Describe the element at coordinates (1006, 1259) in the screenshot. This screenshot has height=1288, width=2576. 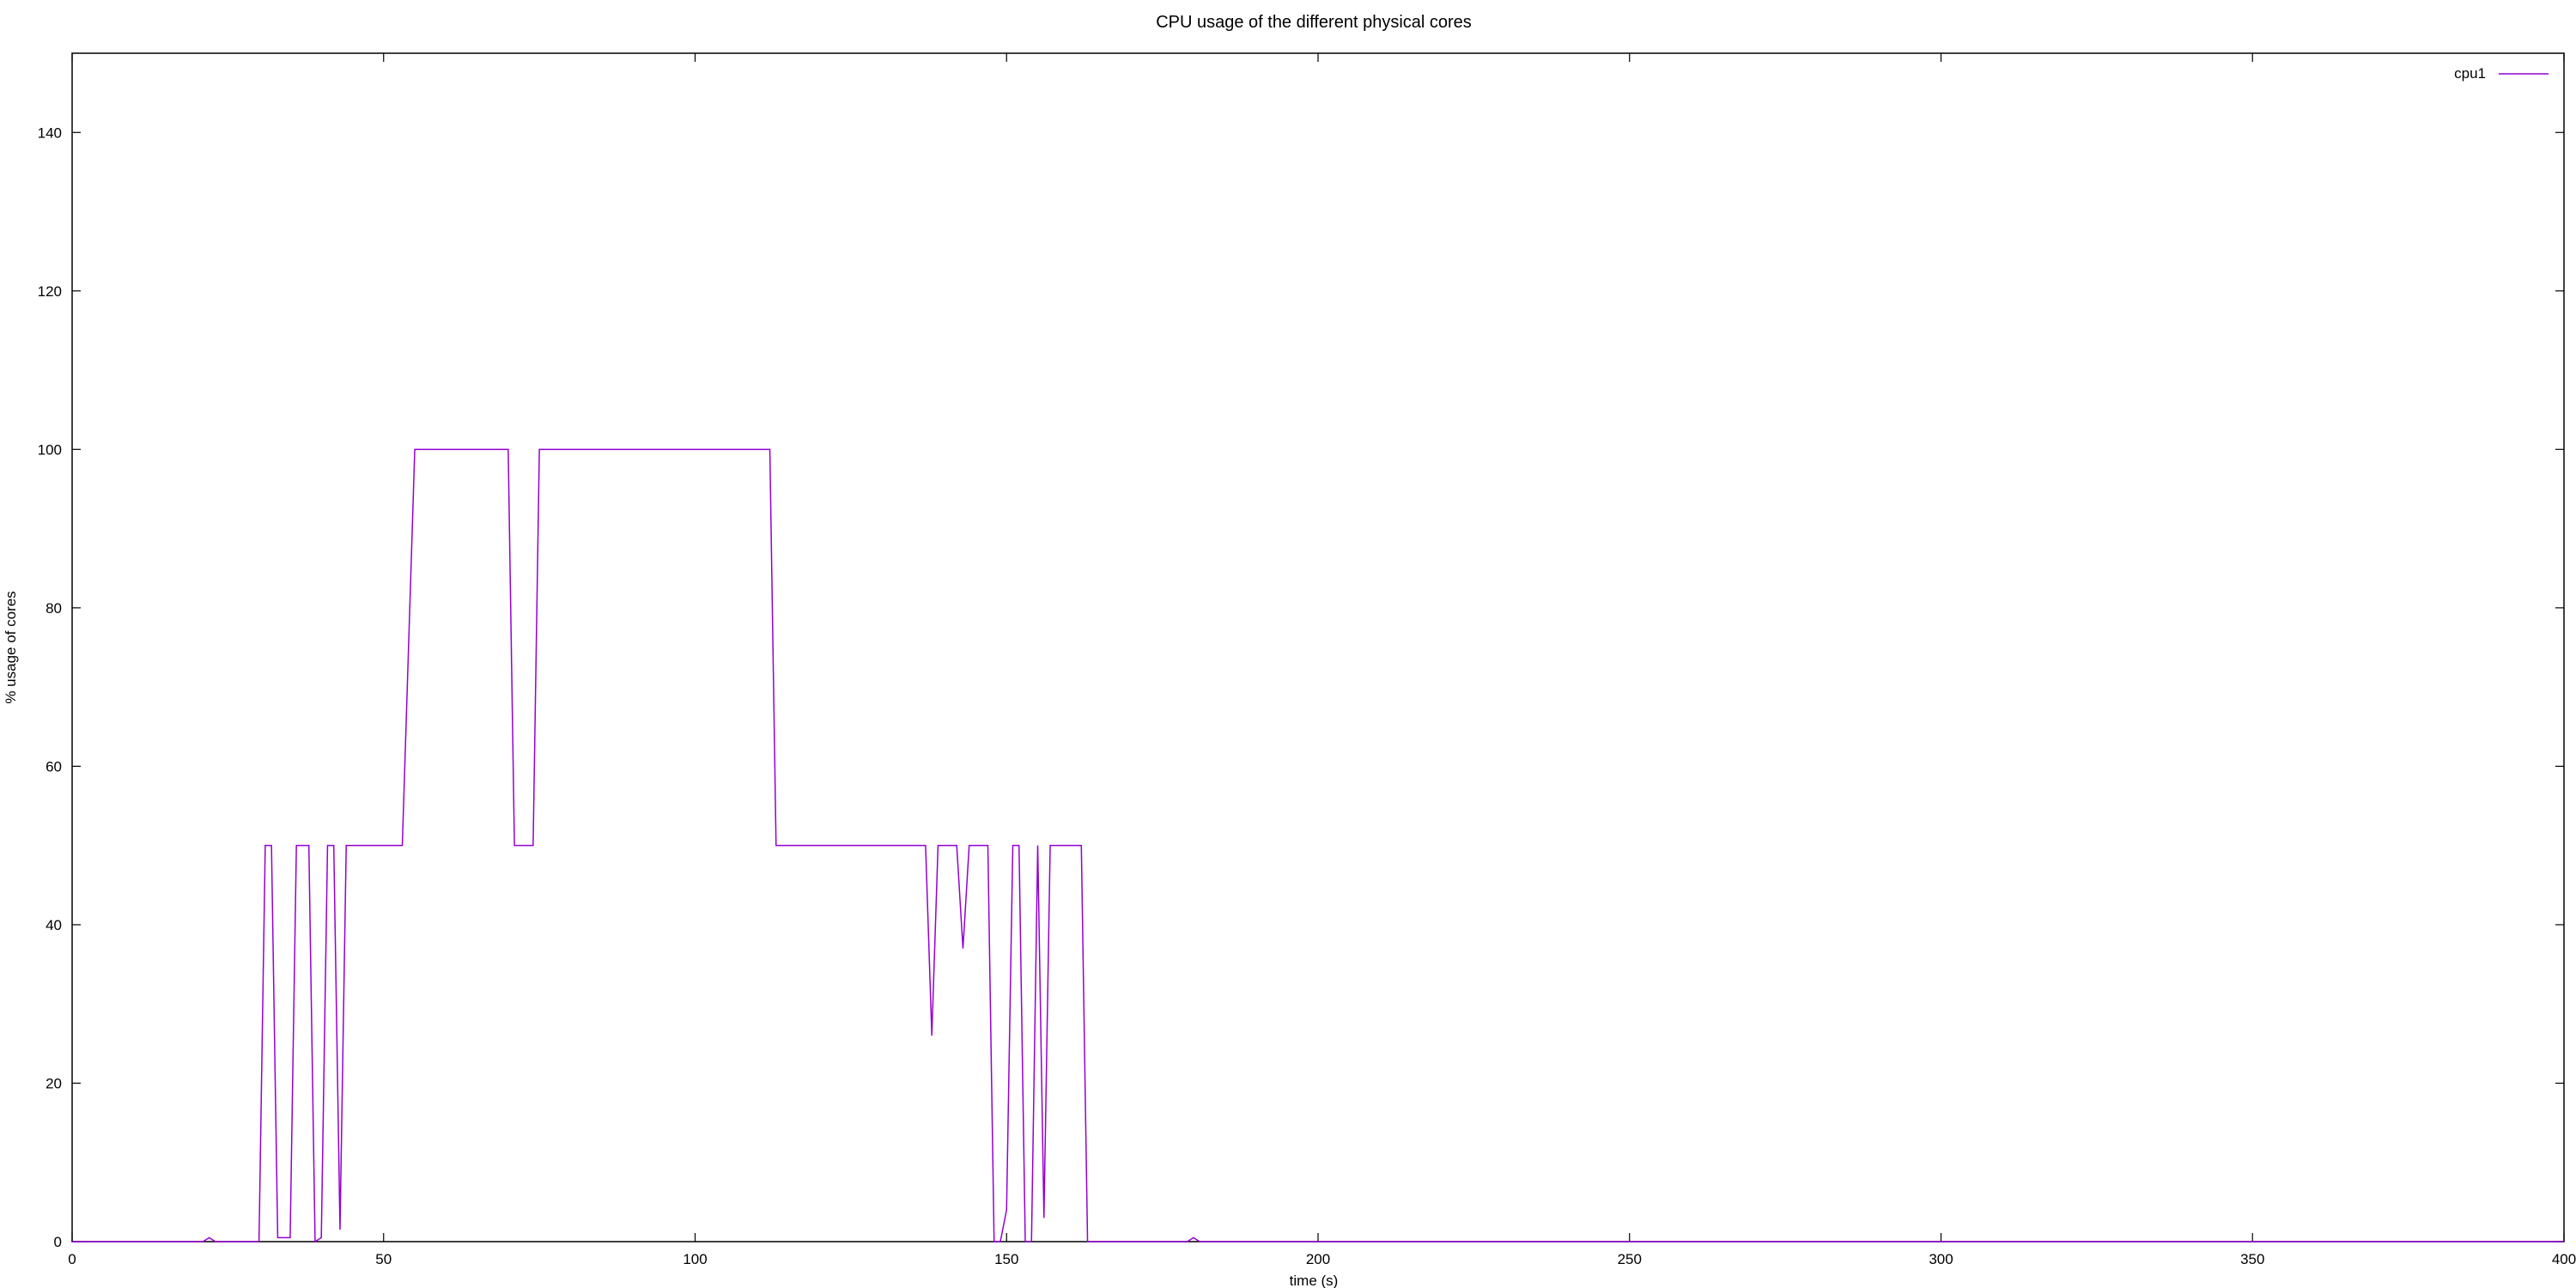
I see `x-tick-label: 150` at that location.